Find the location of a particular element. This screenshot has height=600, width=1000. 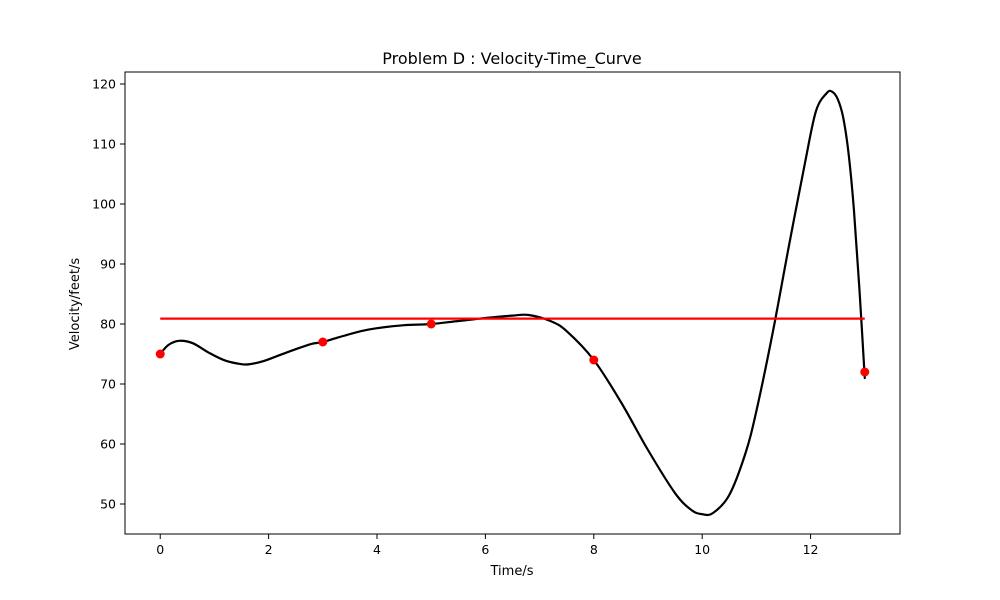

x-tick-label-6: 12 is located at coordinates (811, 549).